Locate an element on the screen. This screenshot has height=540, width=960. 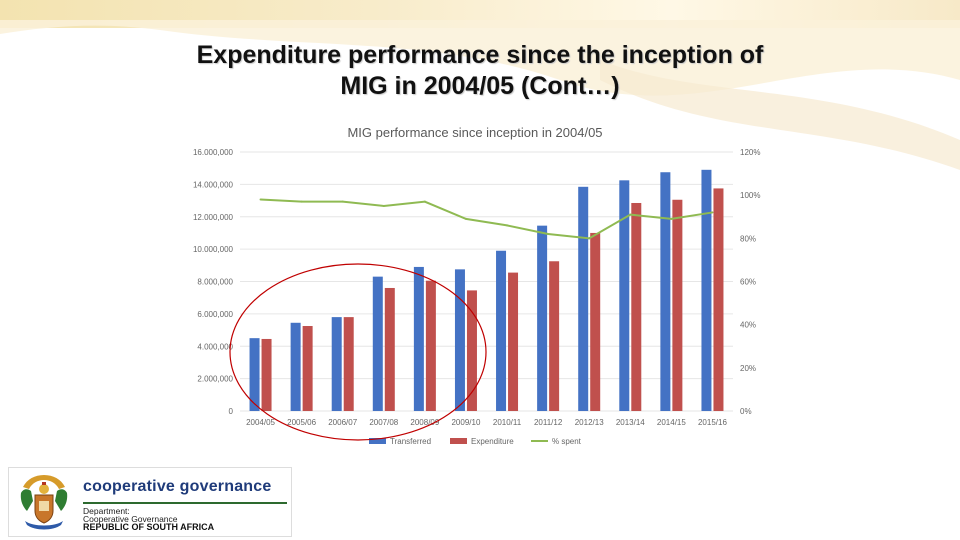
slide-title-line2: MIG in 2004/05 (Cont…) is located at coordinates (480, 86).